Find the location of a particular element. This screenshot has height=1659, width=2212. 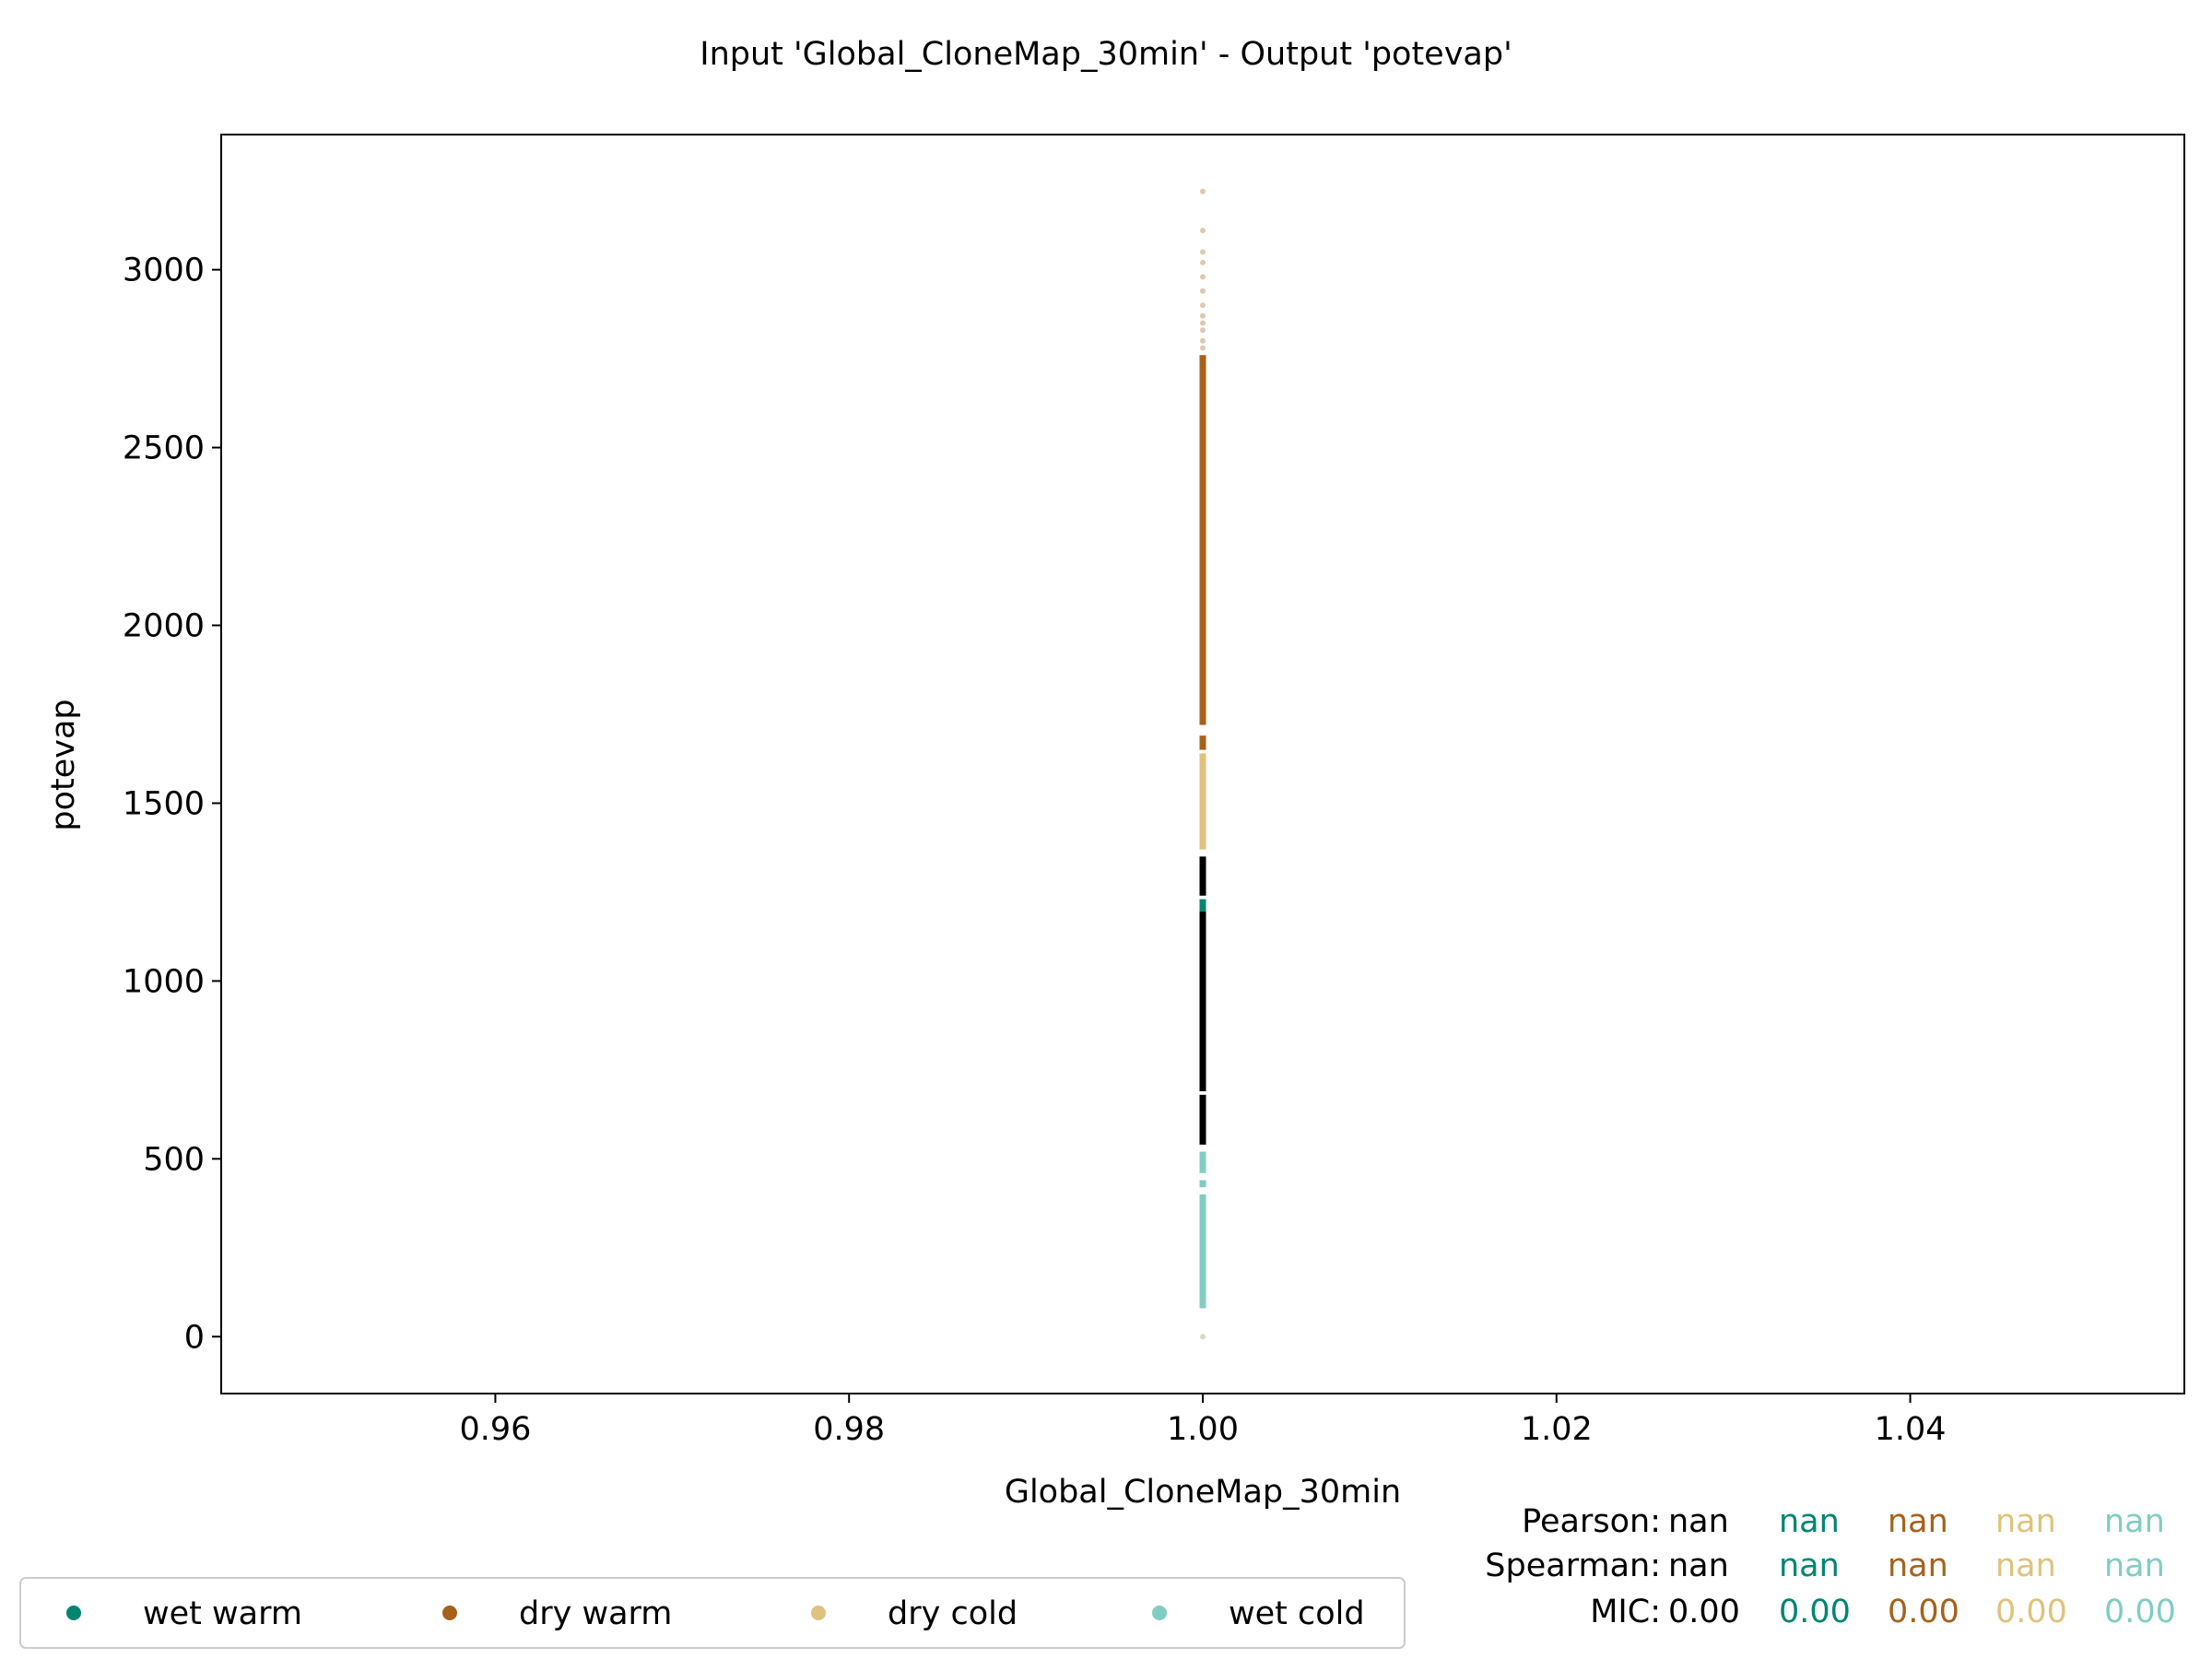

legend-label: dry warm is located at coordinates (595, 1613).